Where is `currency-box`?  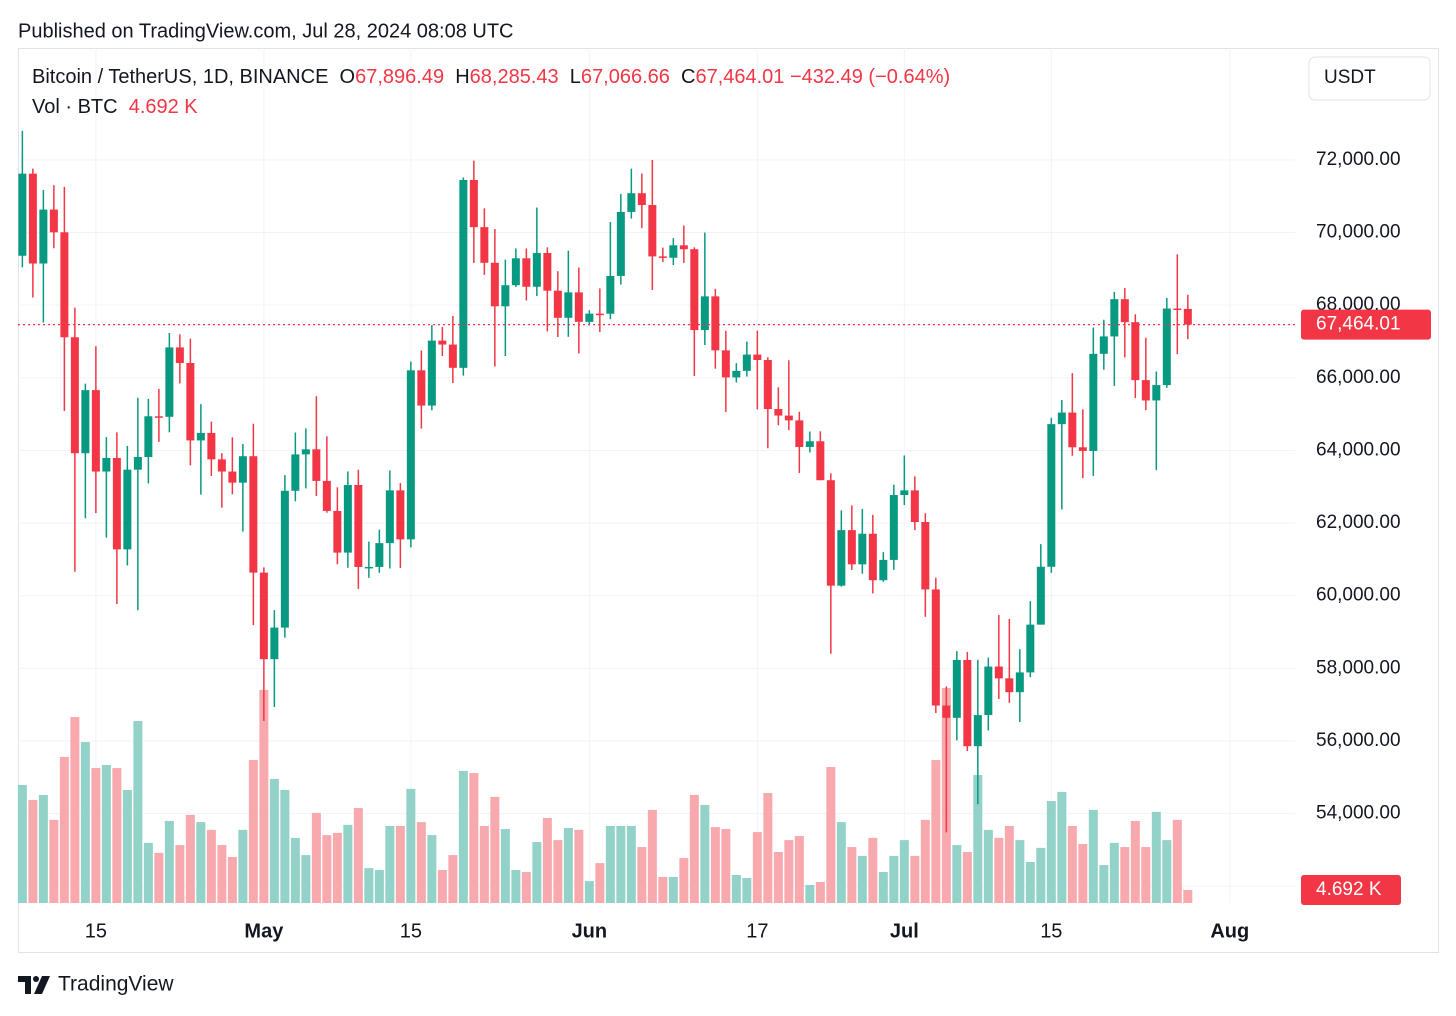
currency-box is located at coordinates (1369, 78).